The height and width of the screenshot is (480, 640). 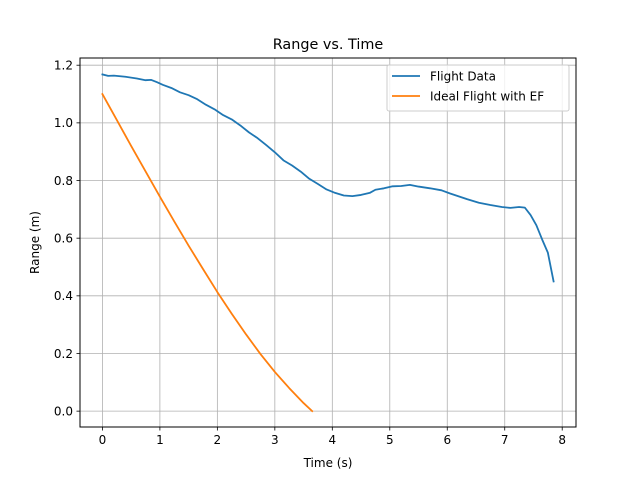 I want to click on x-tick-label: 8, so click(x=562, y=440).